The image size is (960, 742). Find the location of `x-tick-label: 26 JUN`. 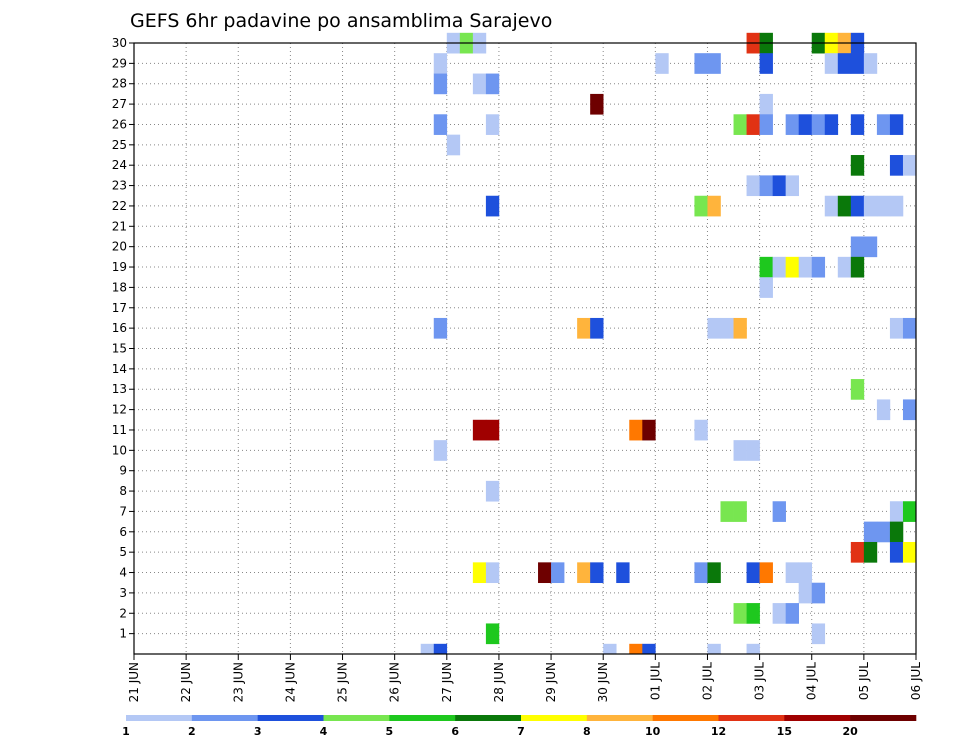

x-tick-label: 26 JUN is located at coordinates (395, 682).